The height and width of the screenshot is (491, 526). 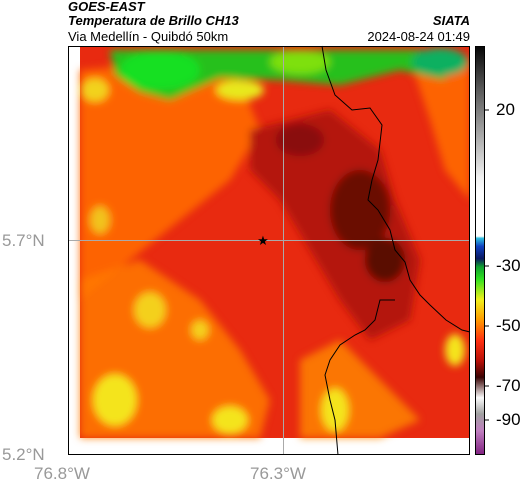 What do you see at coordinates (440, 130) in the screenshot?
I see `field-orange-northeast` at bounding box center [440, 130].